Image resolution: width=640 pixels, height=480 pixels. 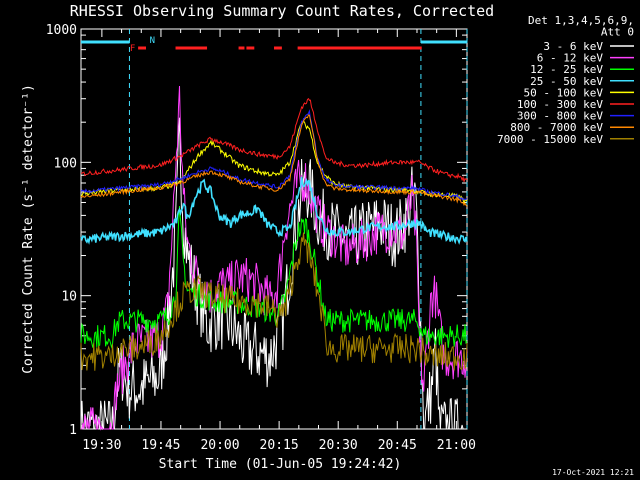 What do you see at coordinates (338, 445) in the screenshot?
I see `x-tick-label: 20:30` at bounding box center [338, 445].